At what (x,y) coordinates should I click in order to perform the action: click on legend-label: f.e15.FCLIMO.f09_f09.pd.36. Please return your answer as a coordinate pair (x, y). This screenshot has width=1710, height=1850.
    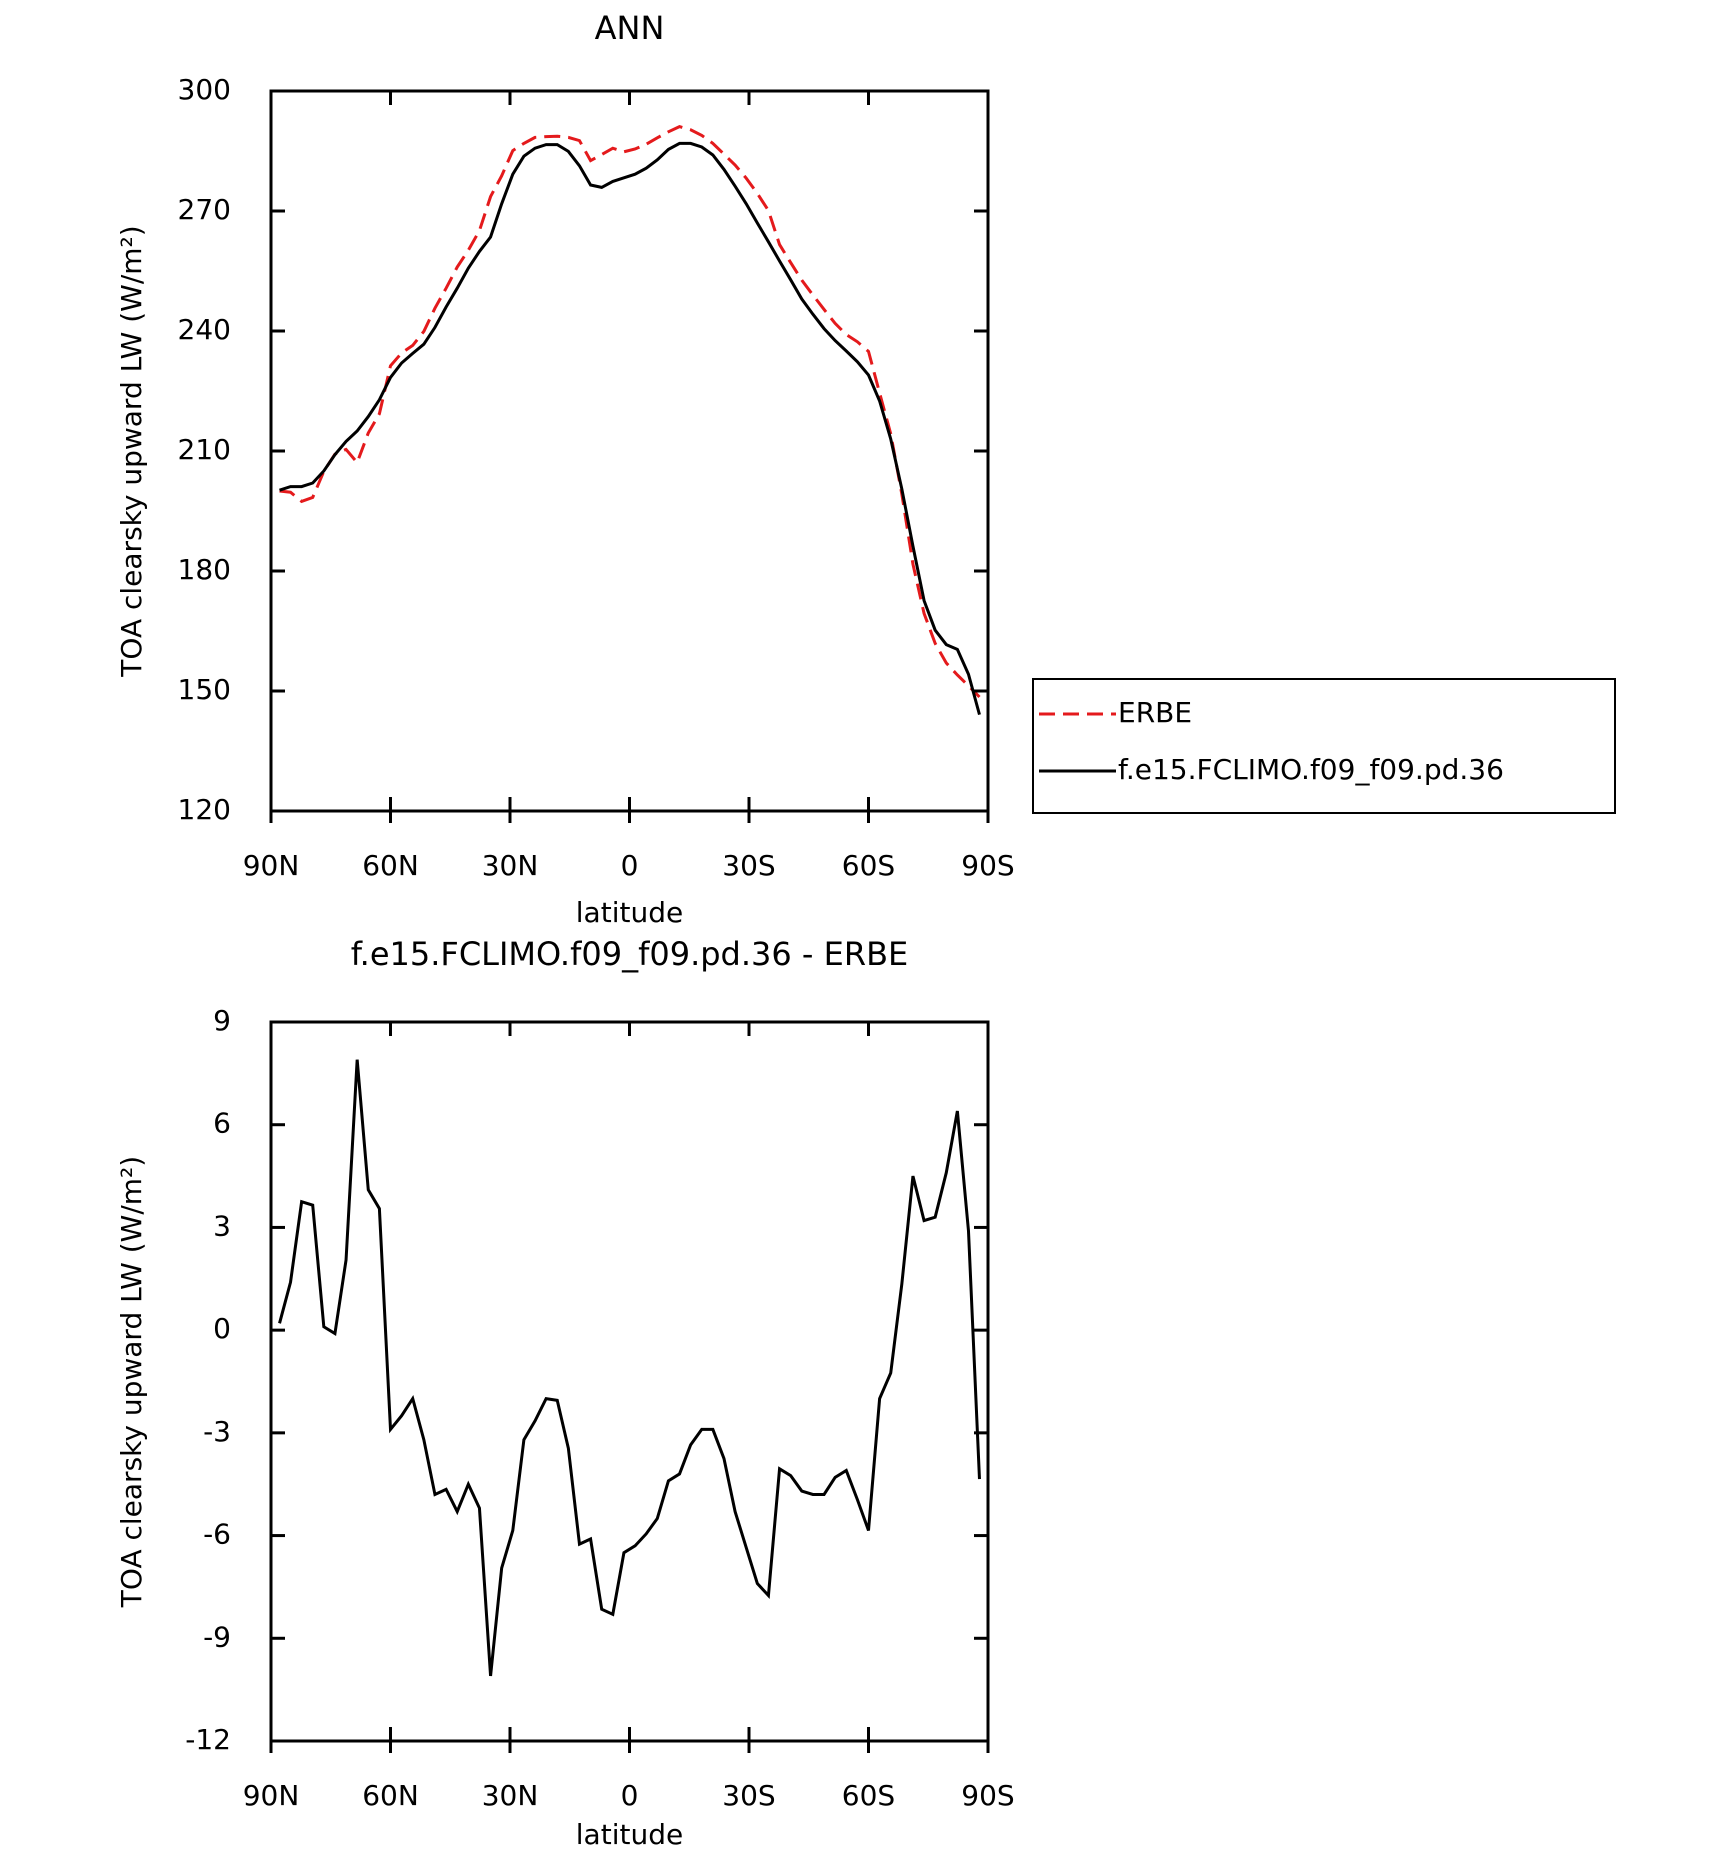
    Looking at the image, I should click on (1311, 769).